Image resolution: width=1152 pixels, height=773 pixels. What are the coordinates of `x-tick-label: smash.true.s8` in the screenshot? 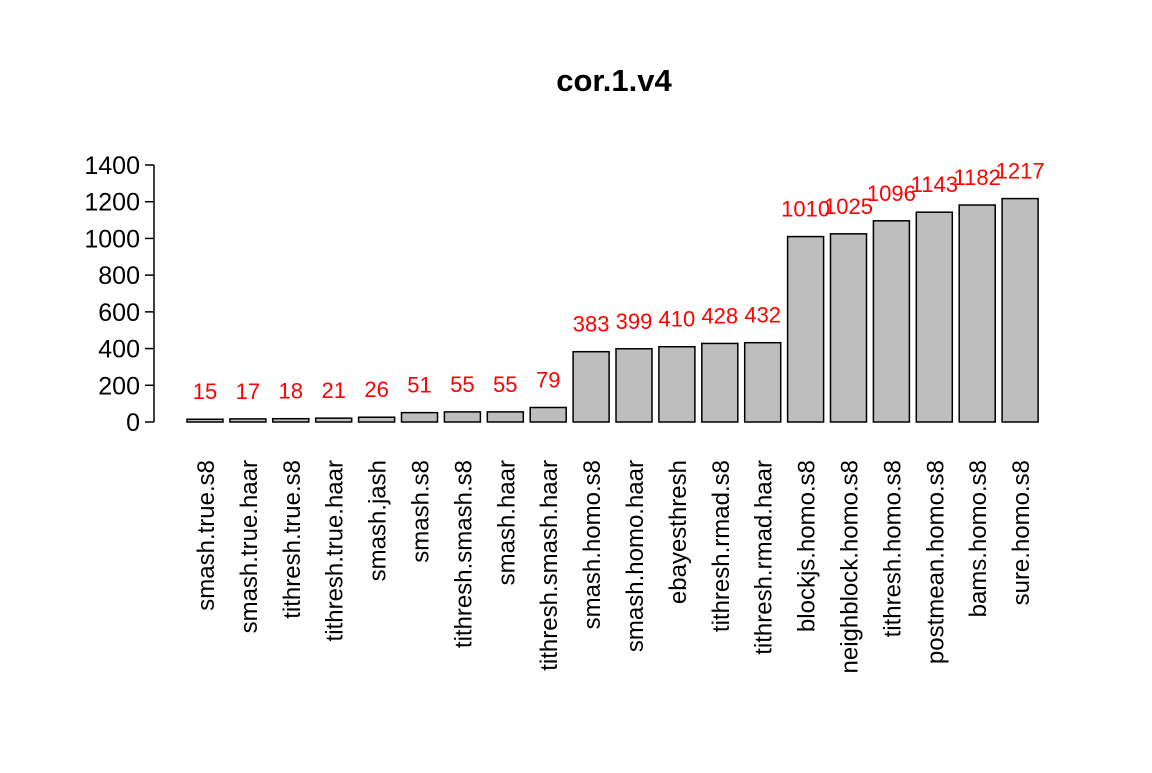 It's located at (206, 535).